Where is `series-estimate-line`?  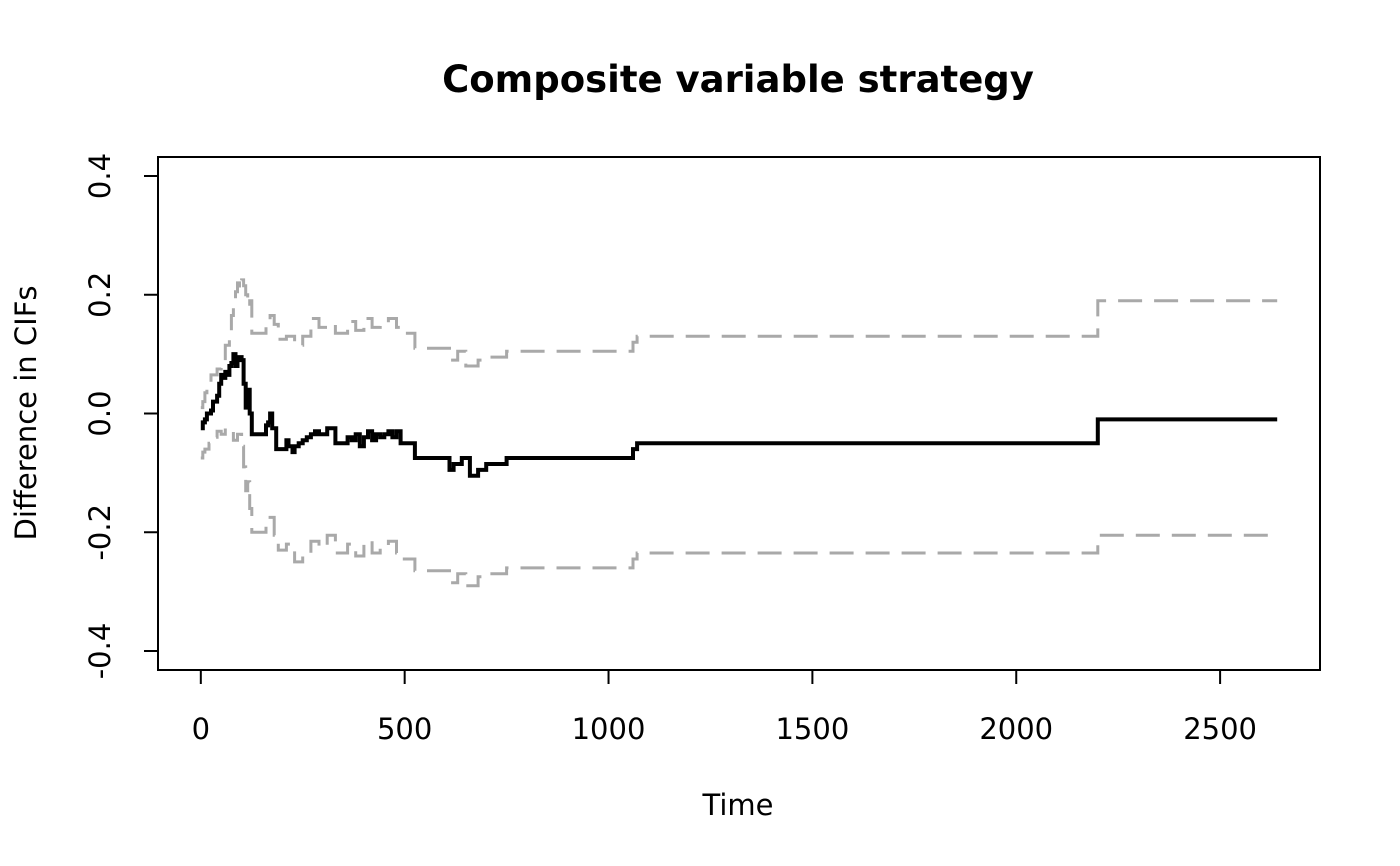 series-estimate-line is located at coordinates (739, 415).